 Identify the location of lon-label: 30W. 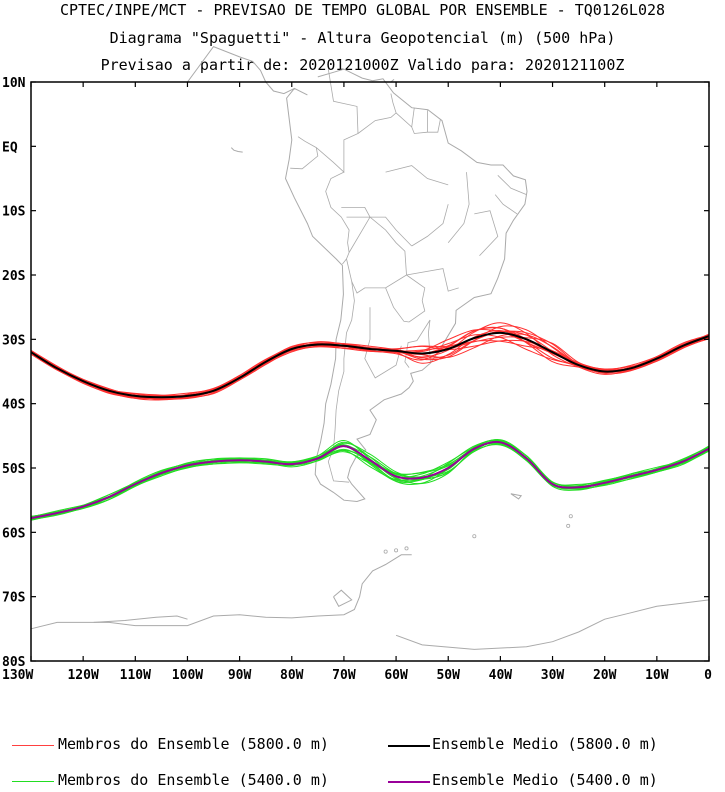
(553, 675).